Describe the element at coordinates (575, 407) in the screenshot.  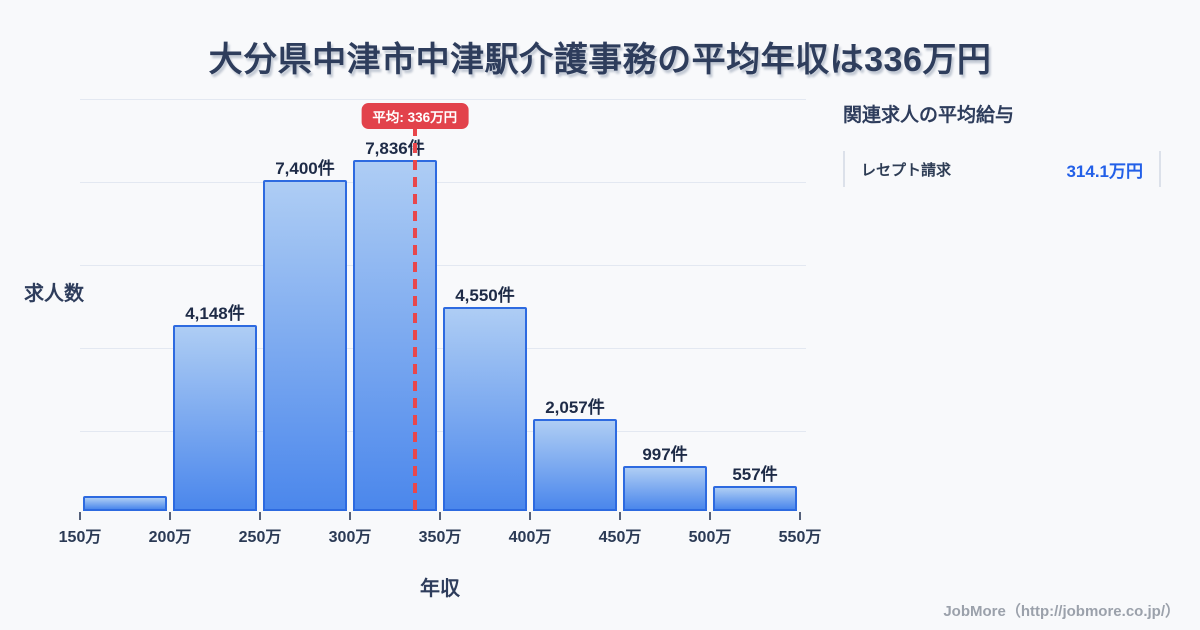
I see `bar-value-label: 2,057件` at that location.